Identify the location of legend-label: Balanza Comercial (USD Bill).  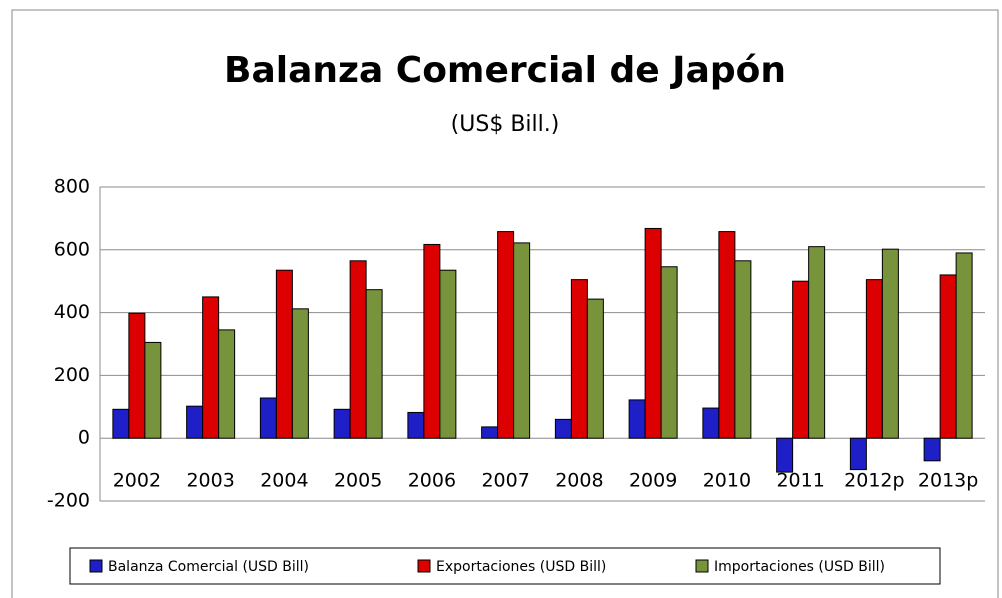
(208, 567).